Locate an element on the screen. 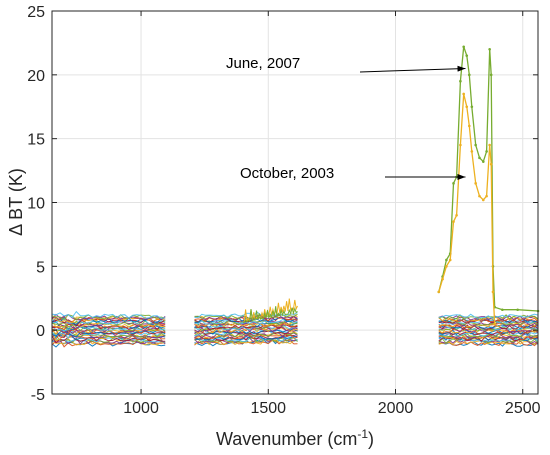  x-tick-label-3: 2500 is located at coordinates (523, 408).